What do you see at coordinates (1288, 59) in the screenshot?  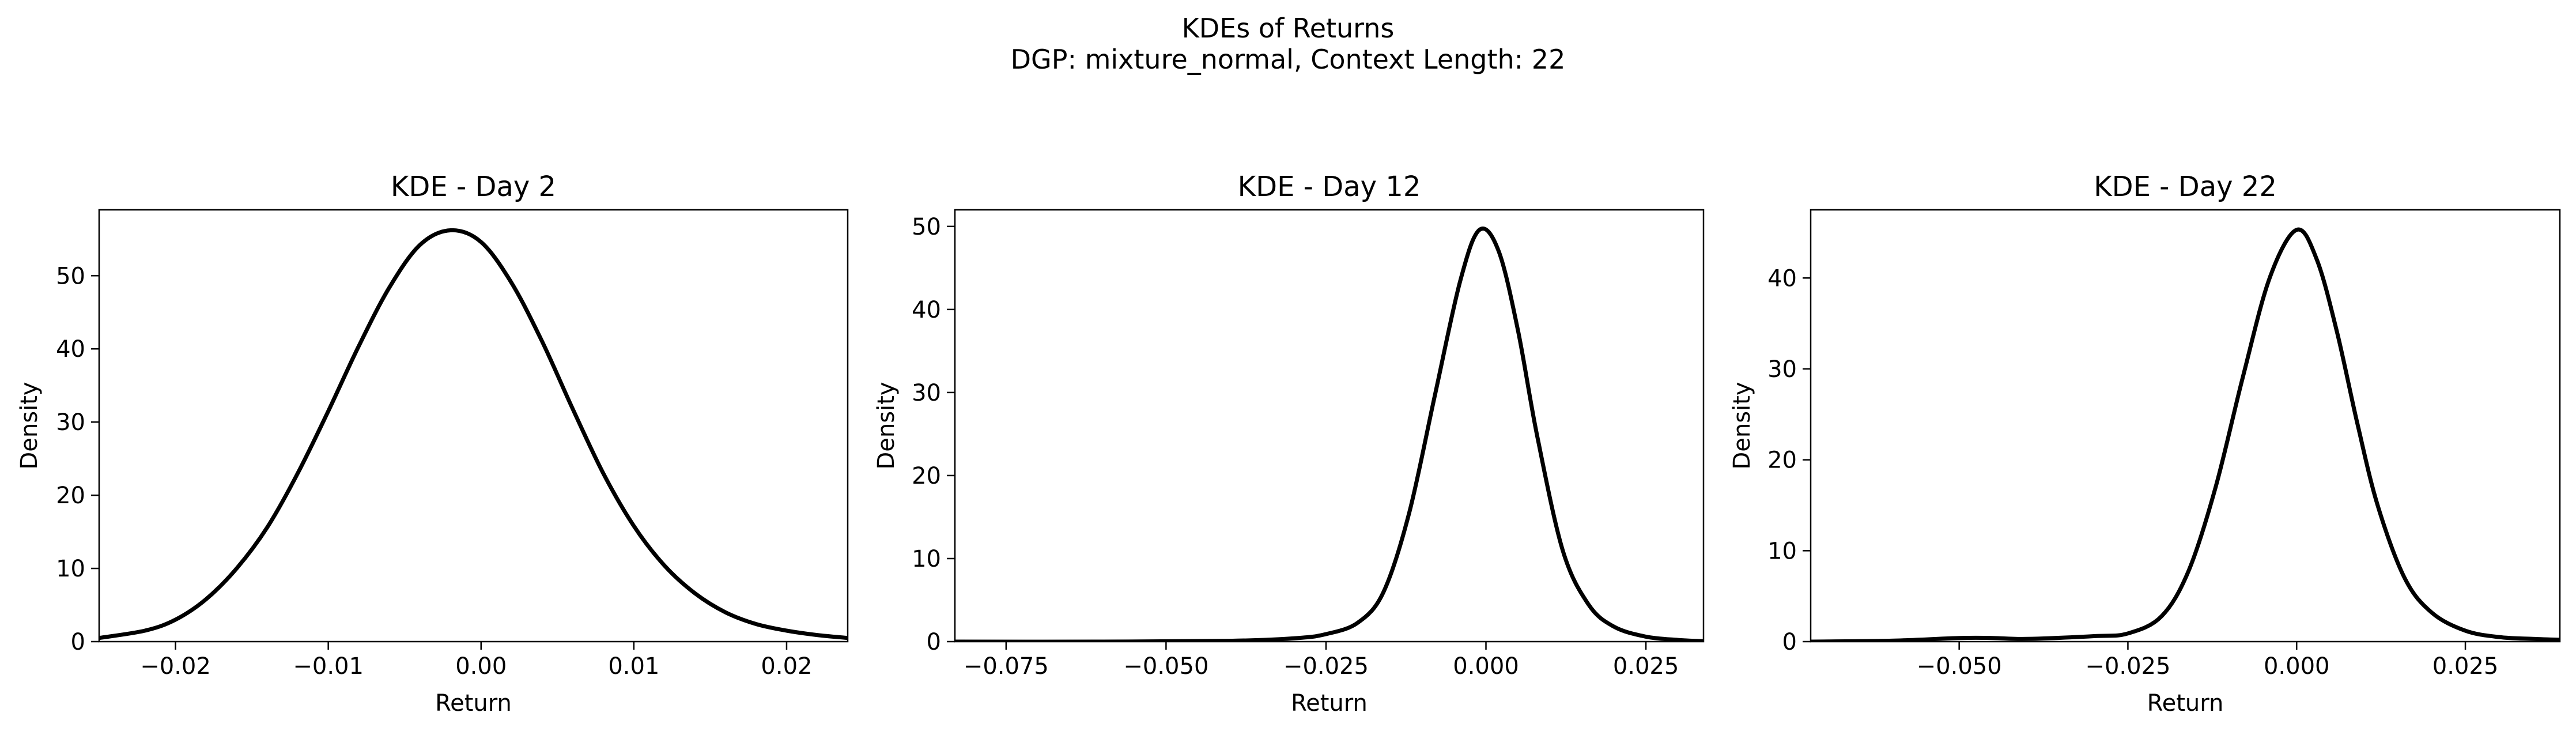 I see `figure-subtitle: DGP: mixture_normal, Context Length: 22` at bounding box center [1288, 59].